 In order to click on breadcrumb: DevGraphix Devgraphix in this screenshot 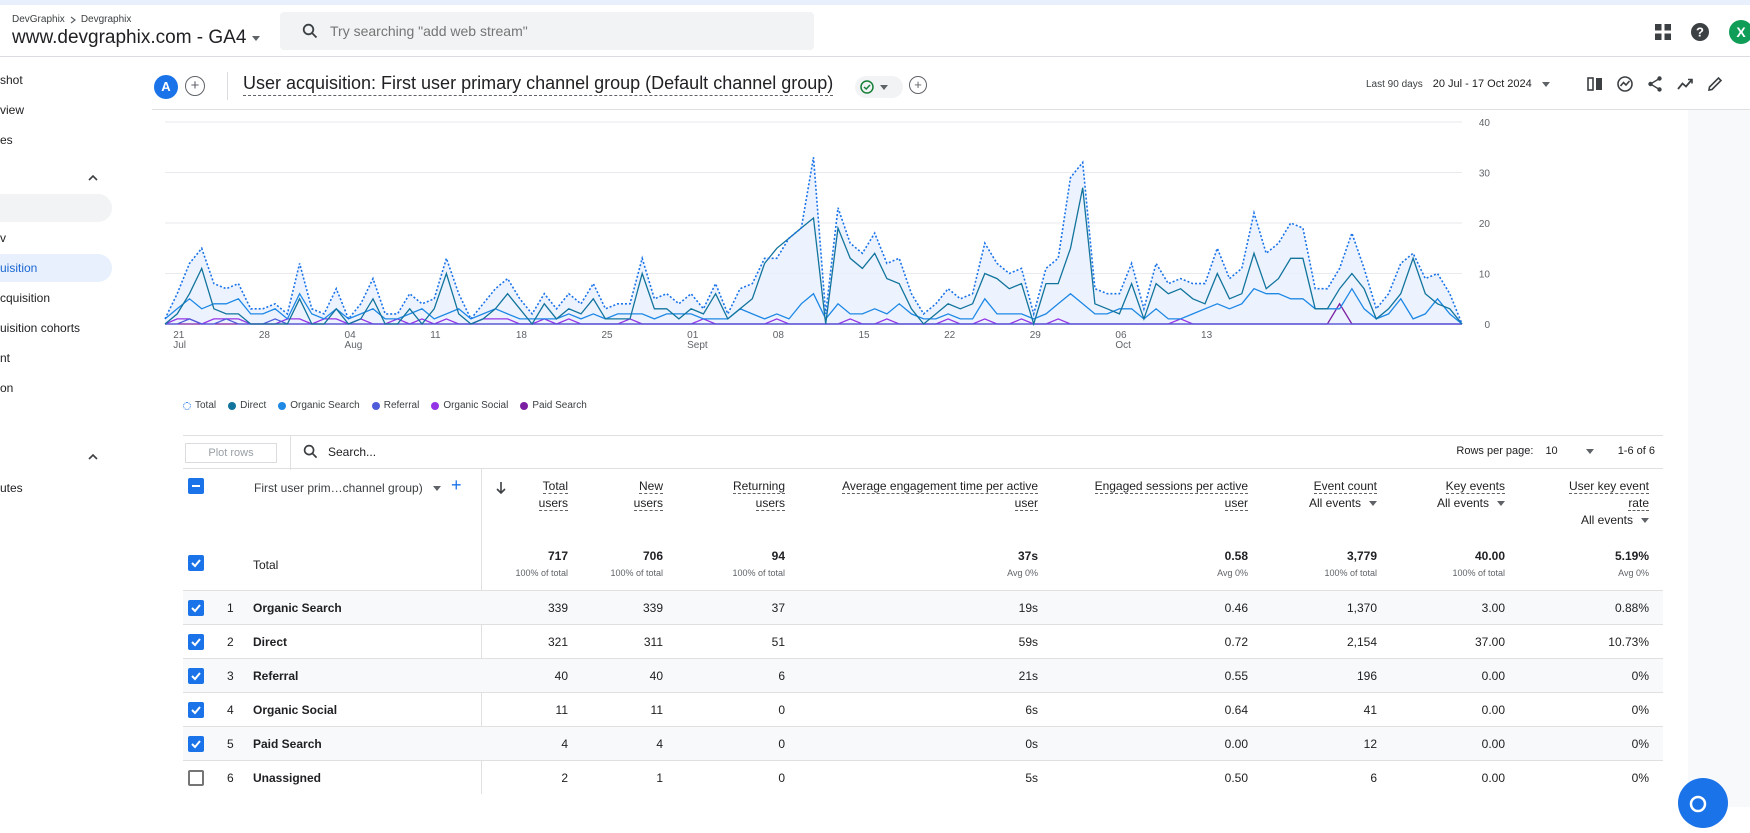, I will do `click(71, 19)`.